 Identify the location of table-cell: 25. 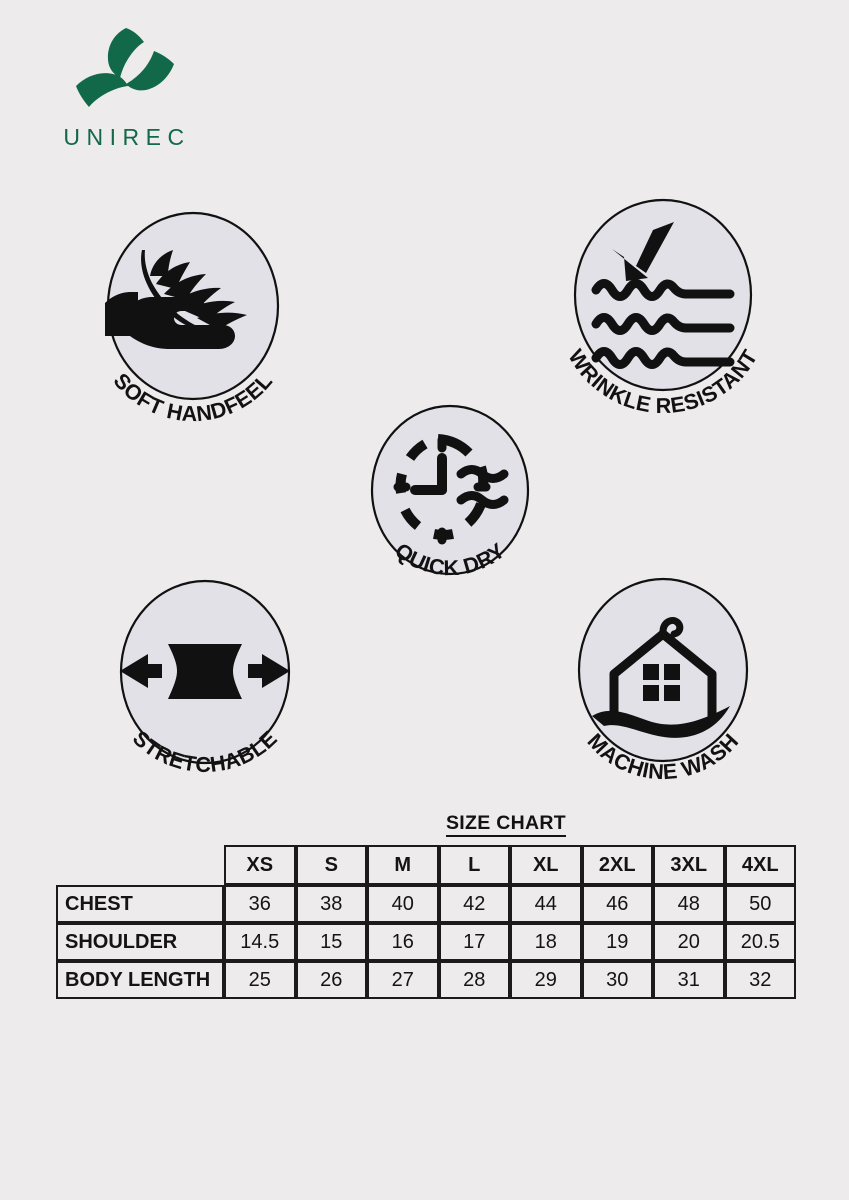
(260, 980).